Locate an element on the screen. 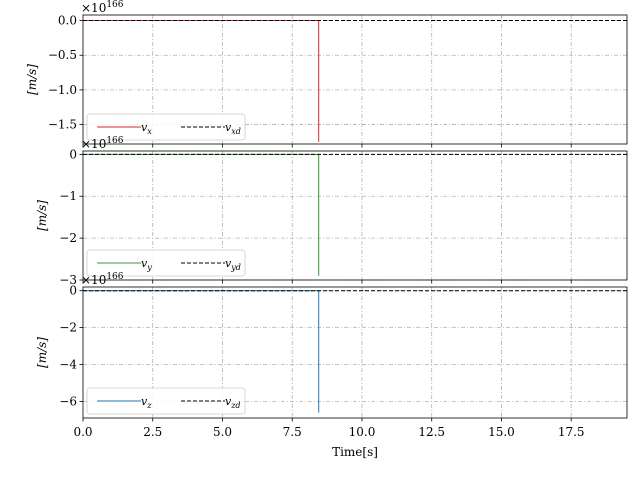 Image resolution: width=640 pixels, height=480 pixels. legend-subscript: zd is located at coordinates (235, 405).